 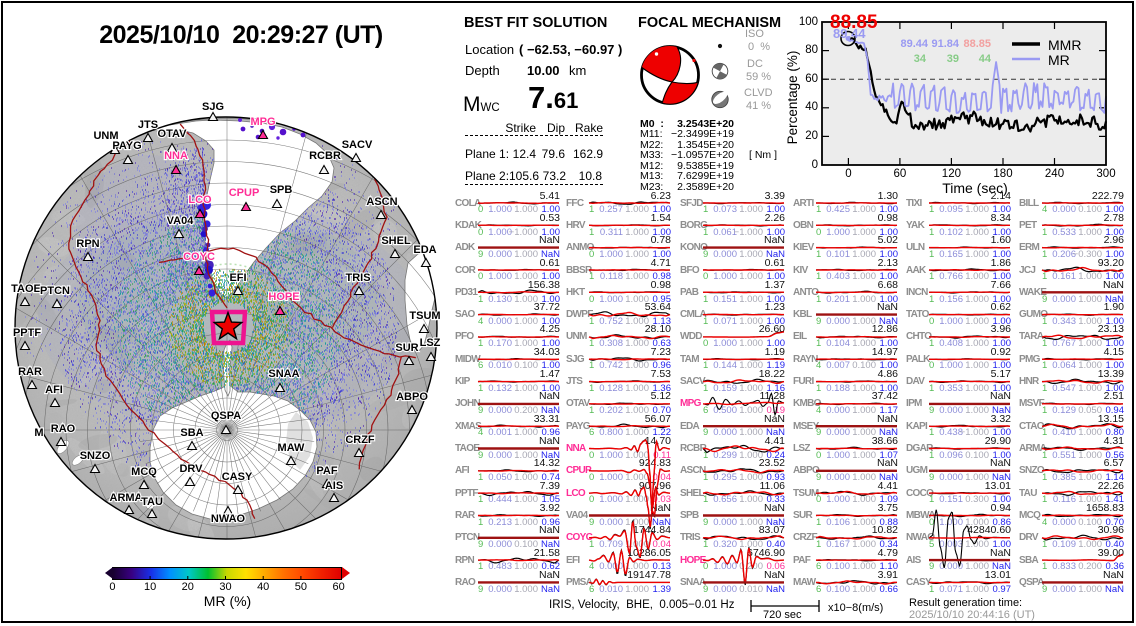 I want to click on svg-text: MAW, so click(x=292, y=448).